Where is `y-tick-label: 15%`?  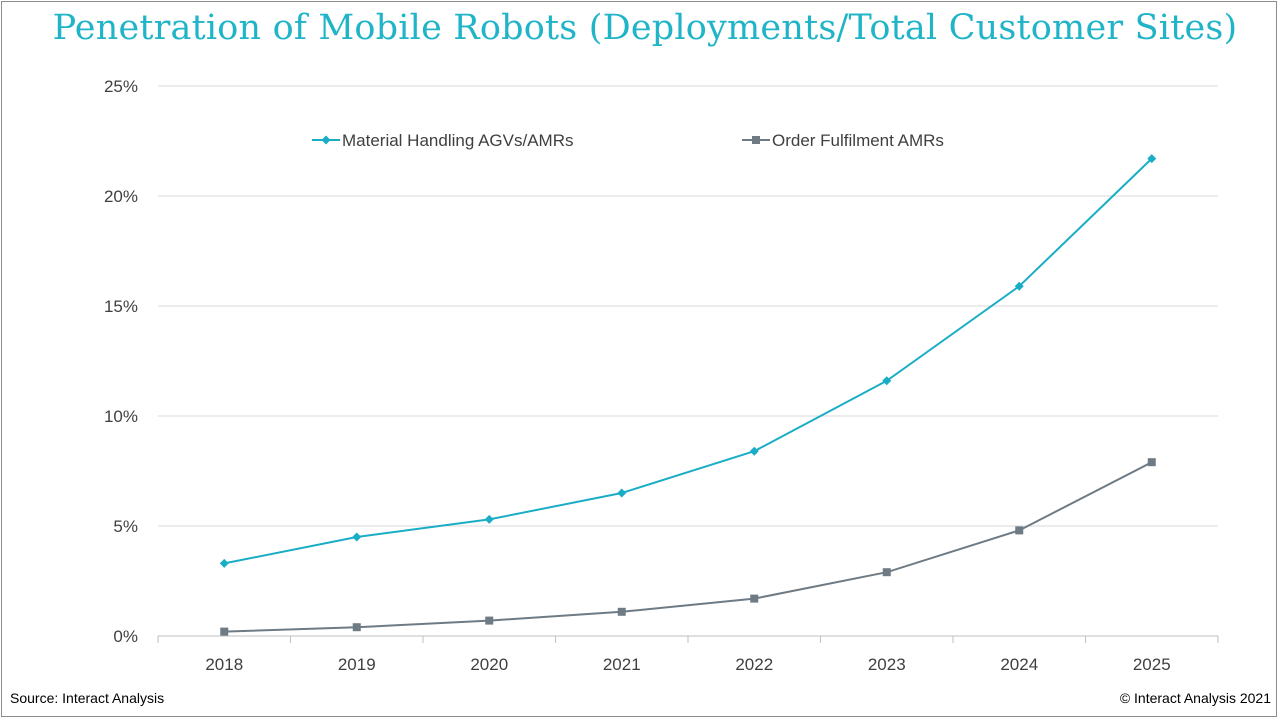
y-tick-label: 15% is located at coordinates (121, 306).